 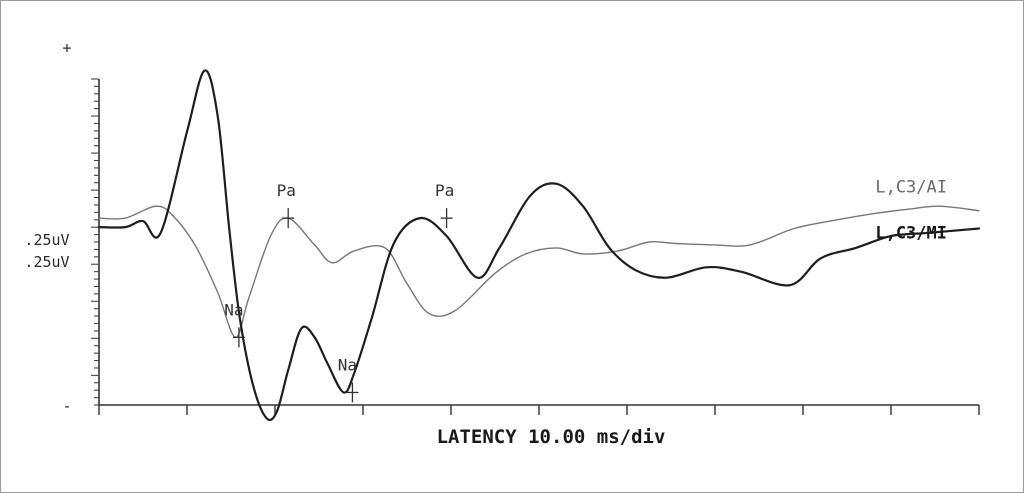 I want to click on x-axis-label: LATENCY 10.00 ms/div, so click(x=551, y=437).